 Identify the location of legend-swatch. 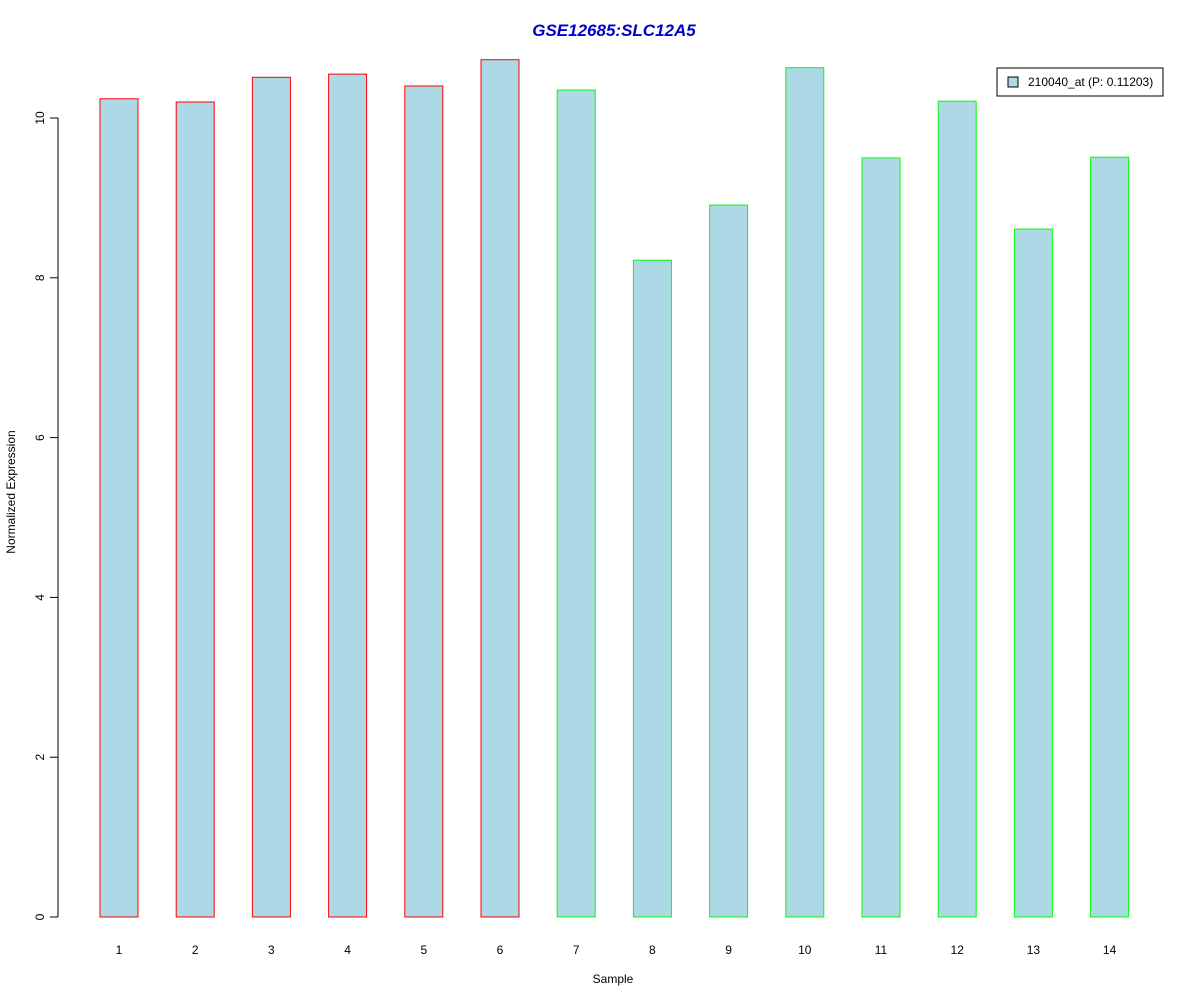
(1013, 82).